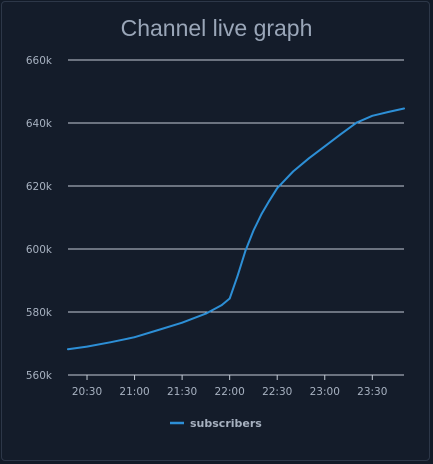 The height and width of the screenshot is (464, 433). What do you see at coordinates (277, 392) in the screenshot?
I see `x-tick-label: 22:30` at bounding box center [277, 392].